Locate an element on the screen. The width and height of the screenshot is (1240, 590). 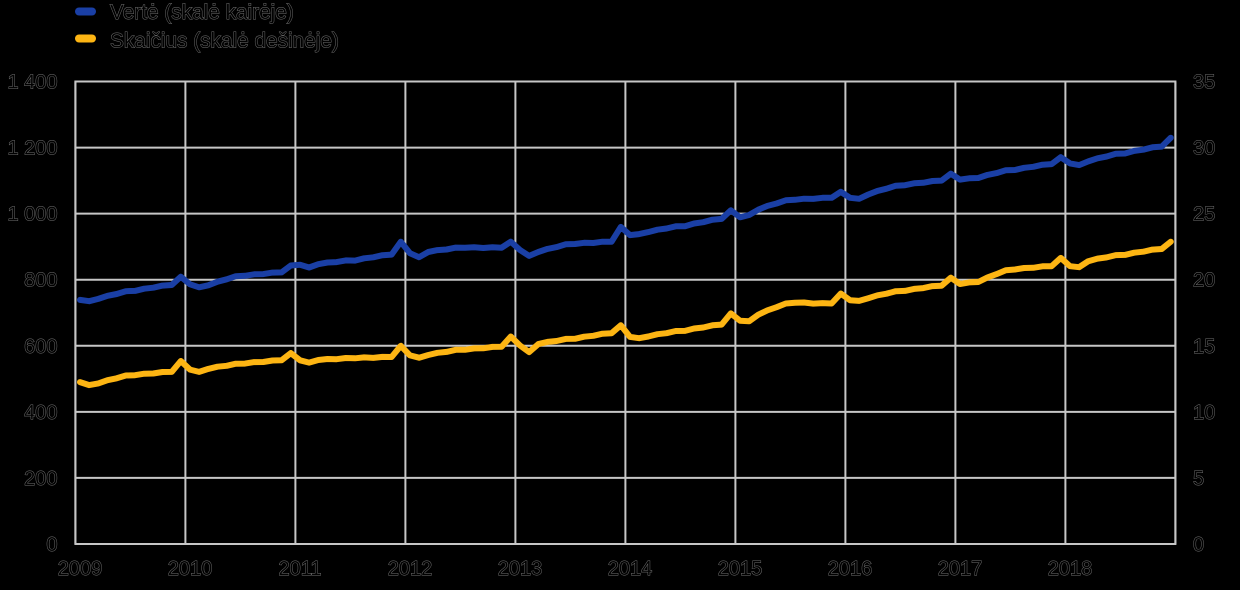
svg-text: 35 is located at coordinates (1204, 83).